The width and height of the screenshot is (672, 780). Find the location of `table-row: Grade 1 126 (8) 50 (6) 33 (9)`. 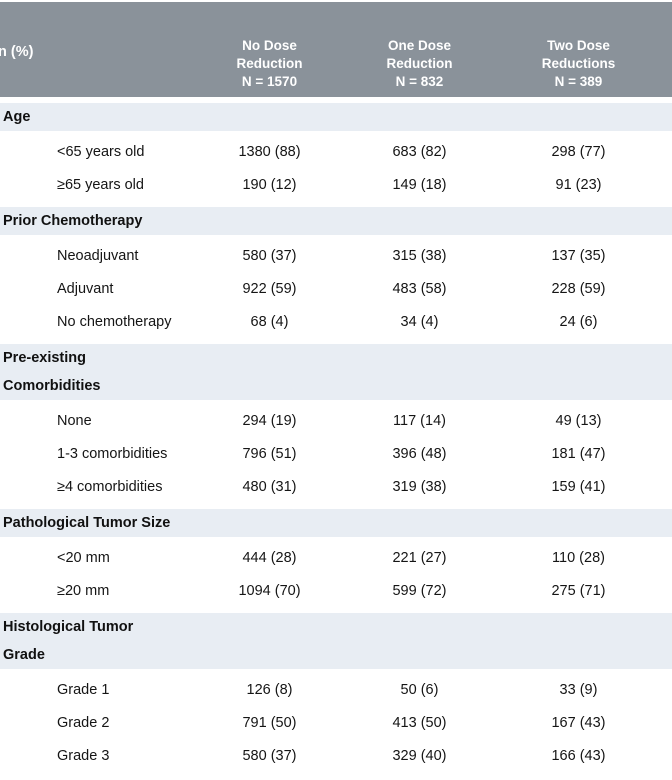

table-row: Grade 1 126 (8) 50 (6) 33 (9) is located at coordinates (336, 689).